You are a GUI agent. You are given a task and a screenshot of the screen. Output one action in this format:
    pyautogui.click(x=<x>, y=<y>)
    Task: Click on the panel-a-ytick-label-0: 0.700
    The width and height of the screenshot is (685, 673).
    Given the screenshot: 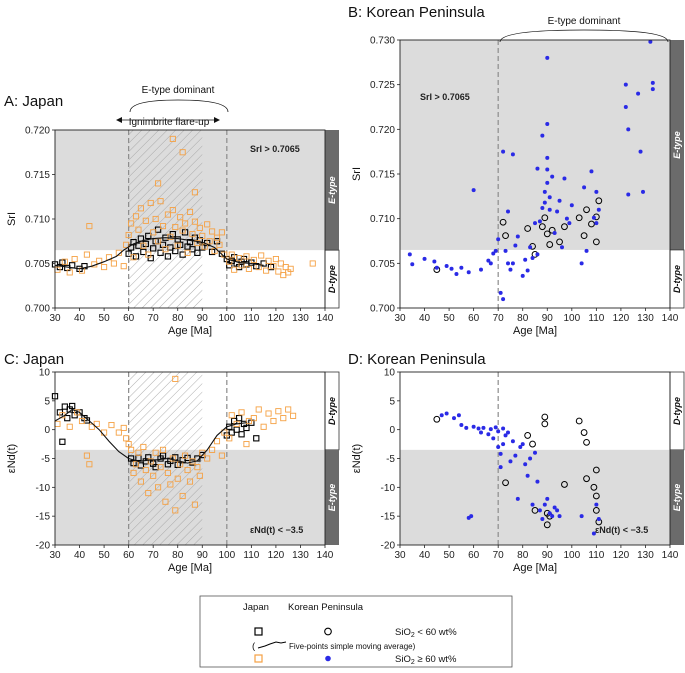 What is the action you would take?
    pyautogui.click(x=37, y=309)
    